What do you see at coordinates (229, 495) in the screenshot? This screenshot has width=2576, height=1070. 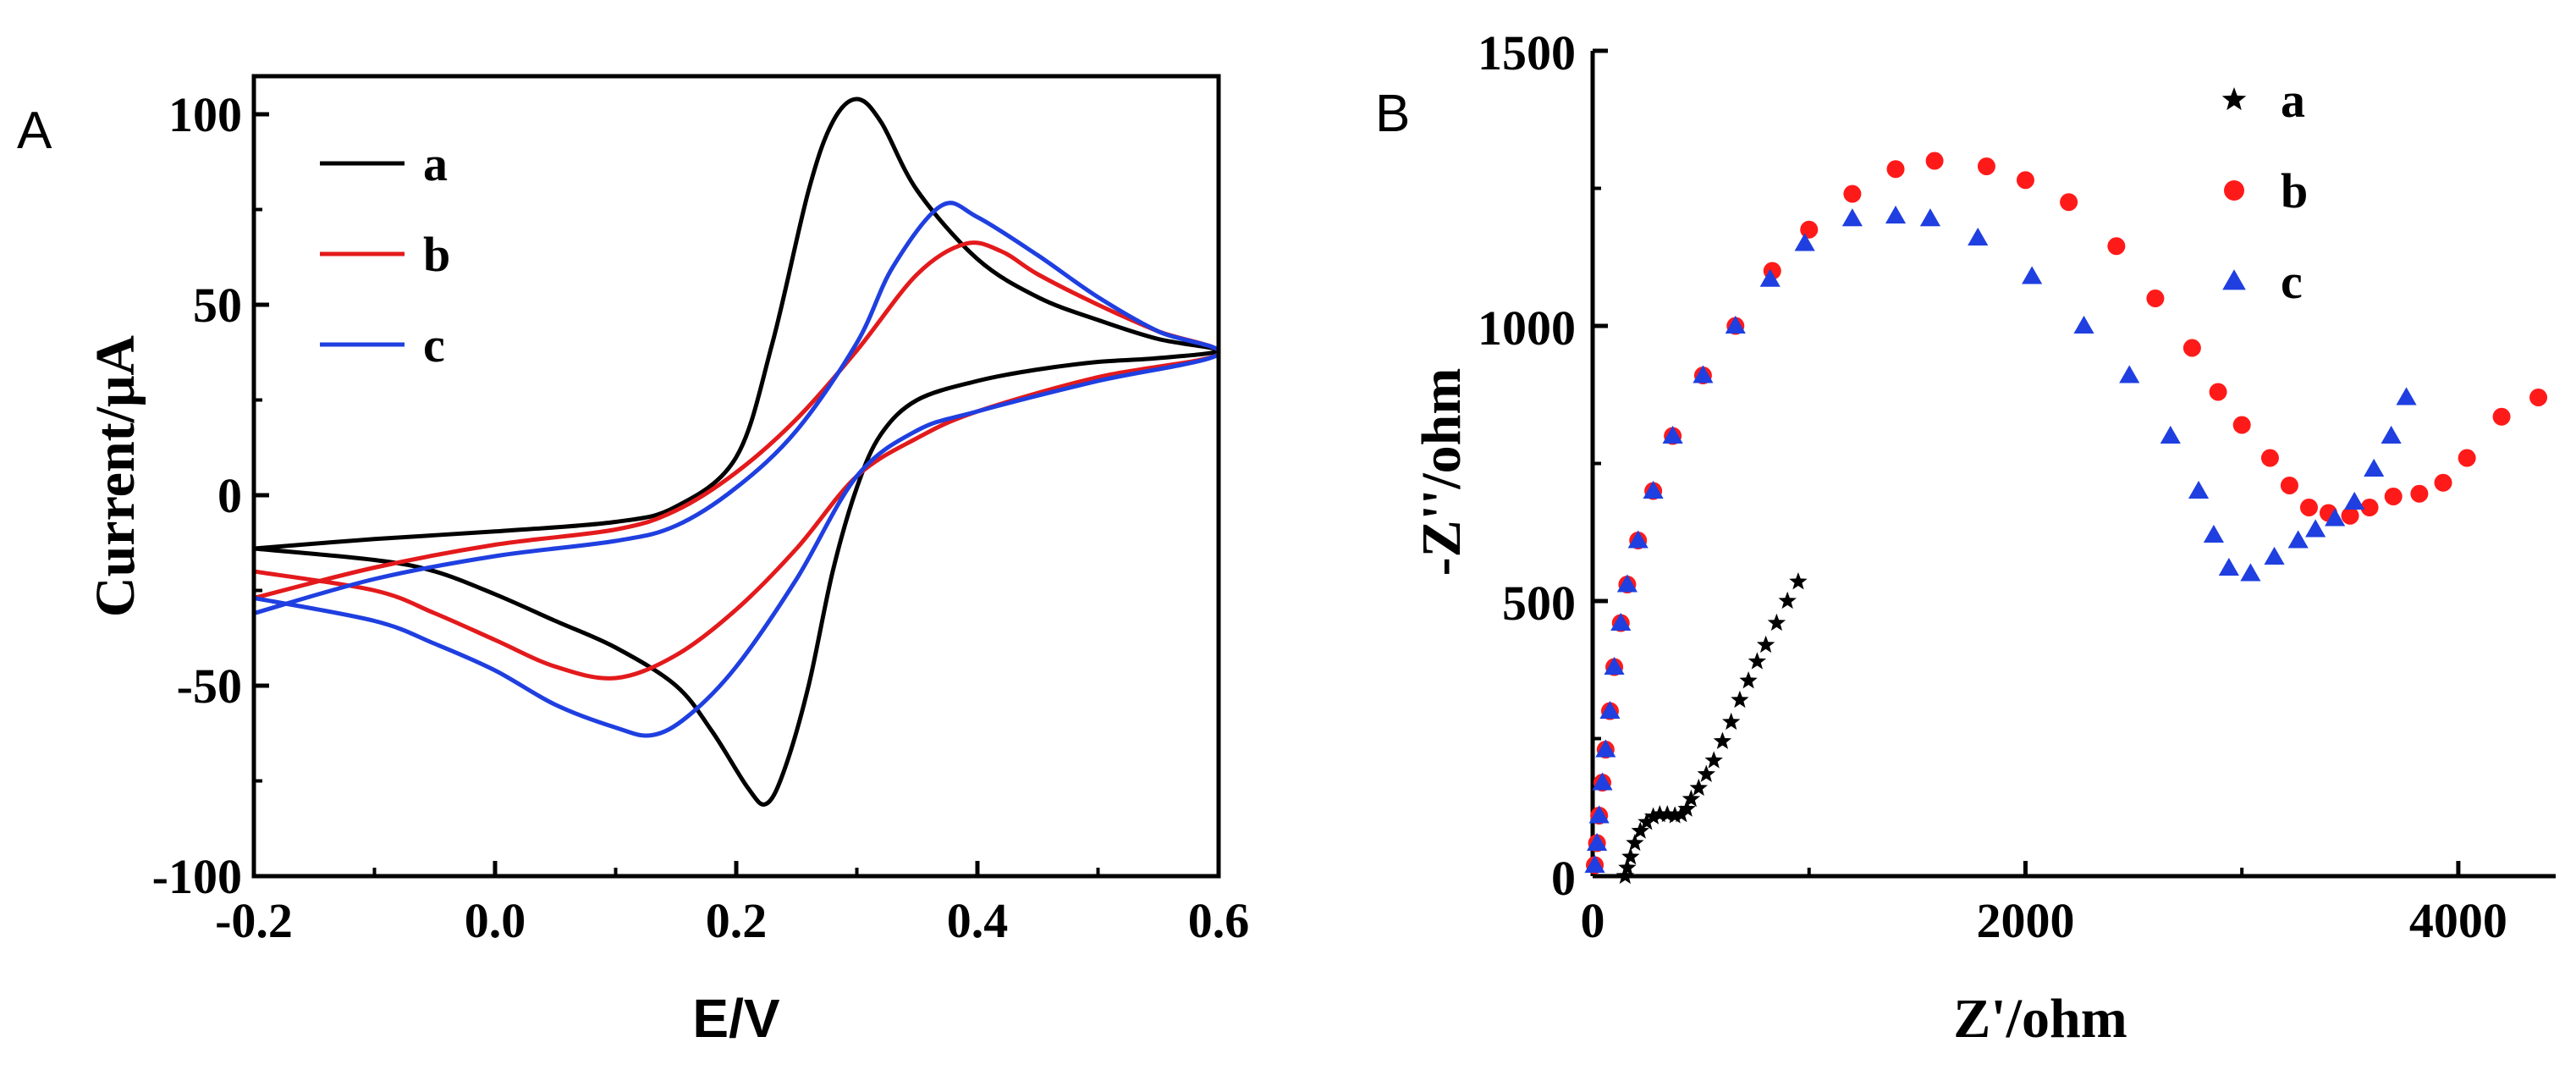 I see `panel-a-y-tick-label: 0` at bounding box center [229, 495].